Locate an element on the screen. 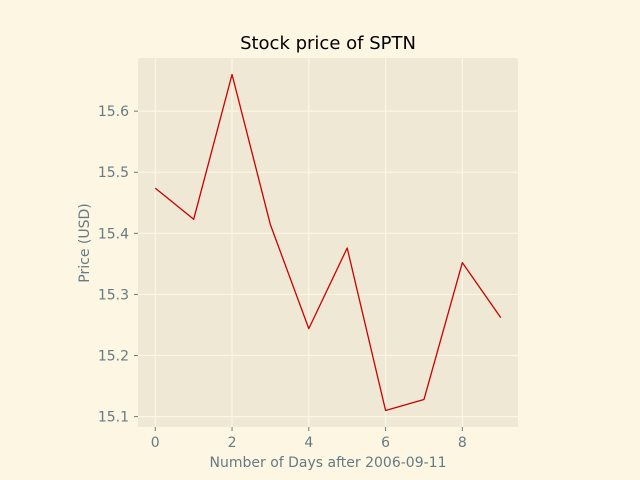  x-tick-label: 2 is located at coordinates (232, 443).